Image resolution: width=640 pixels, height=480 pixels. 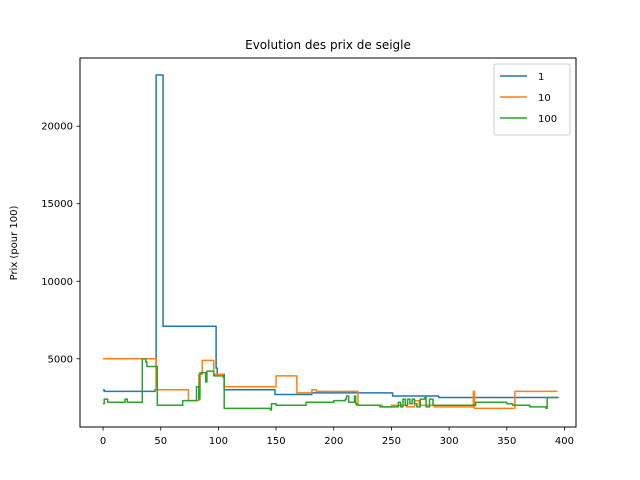 What do you see at coordinates (103, 441) in the screenshot?
I see `x-tick-label: 0` at bounding box center [103, 441].